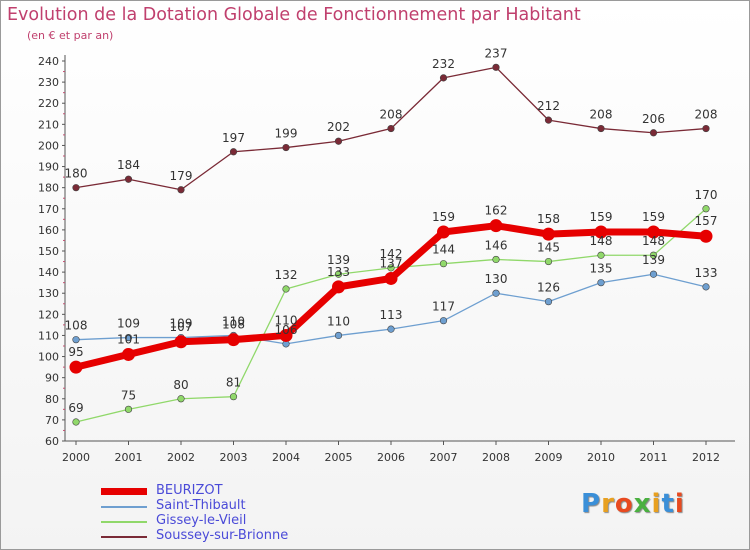  What do you see at coordinates (75, 352) in the screenshot?
I see `data-label-beurizot: 95` at bounding box center [75, 352].